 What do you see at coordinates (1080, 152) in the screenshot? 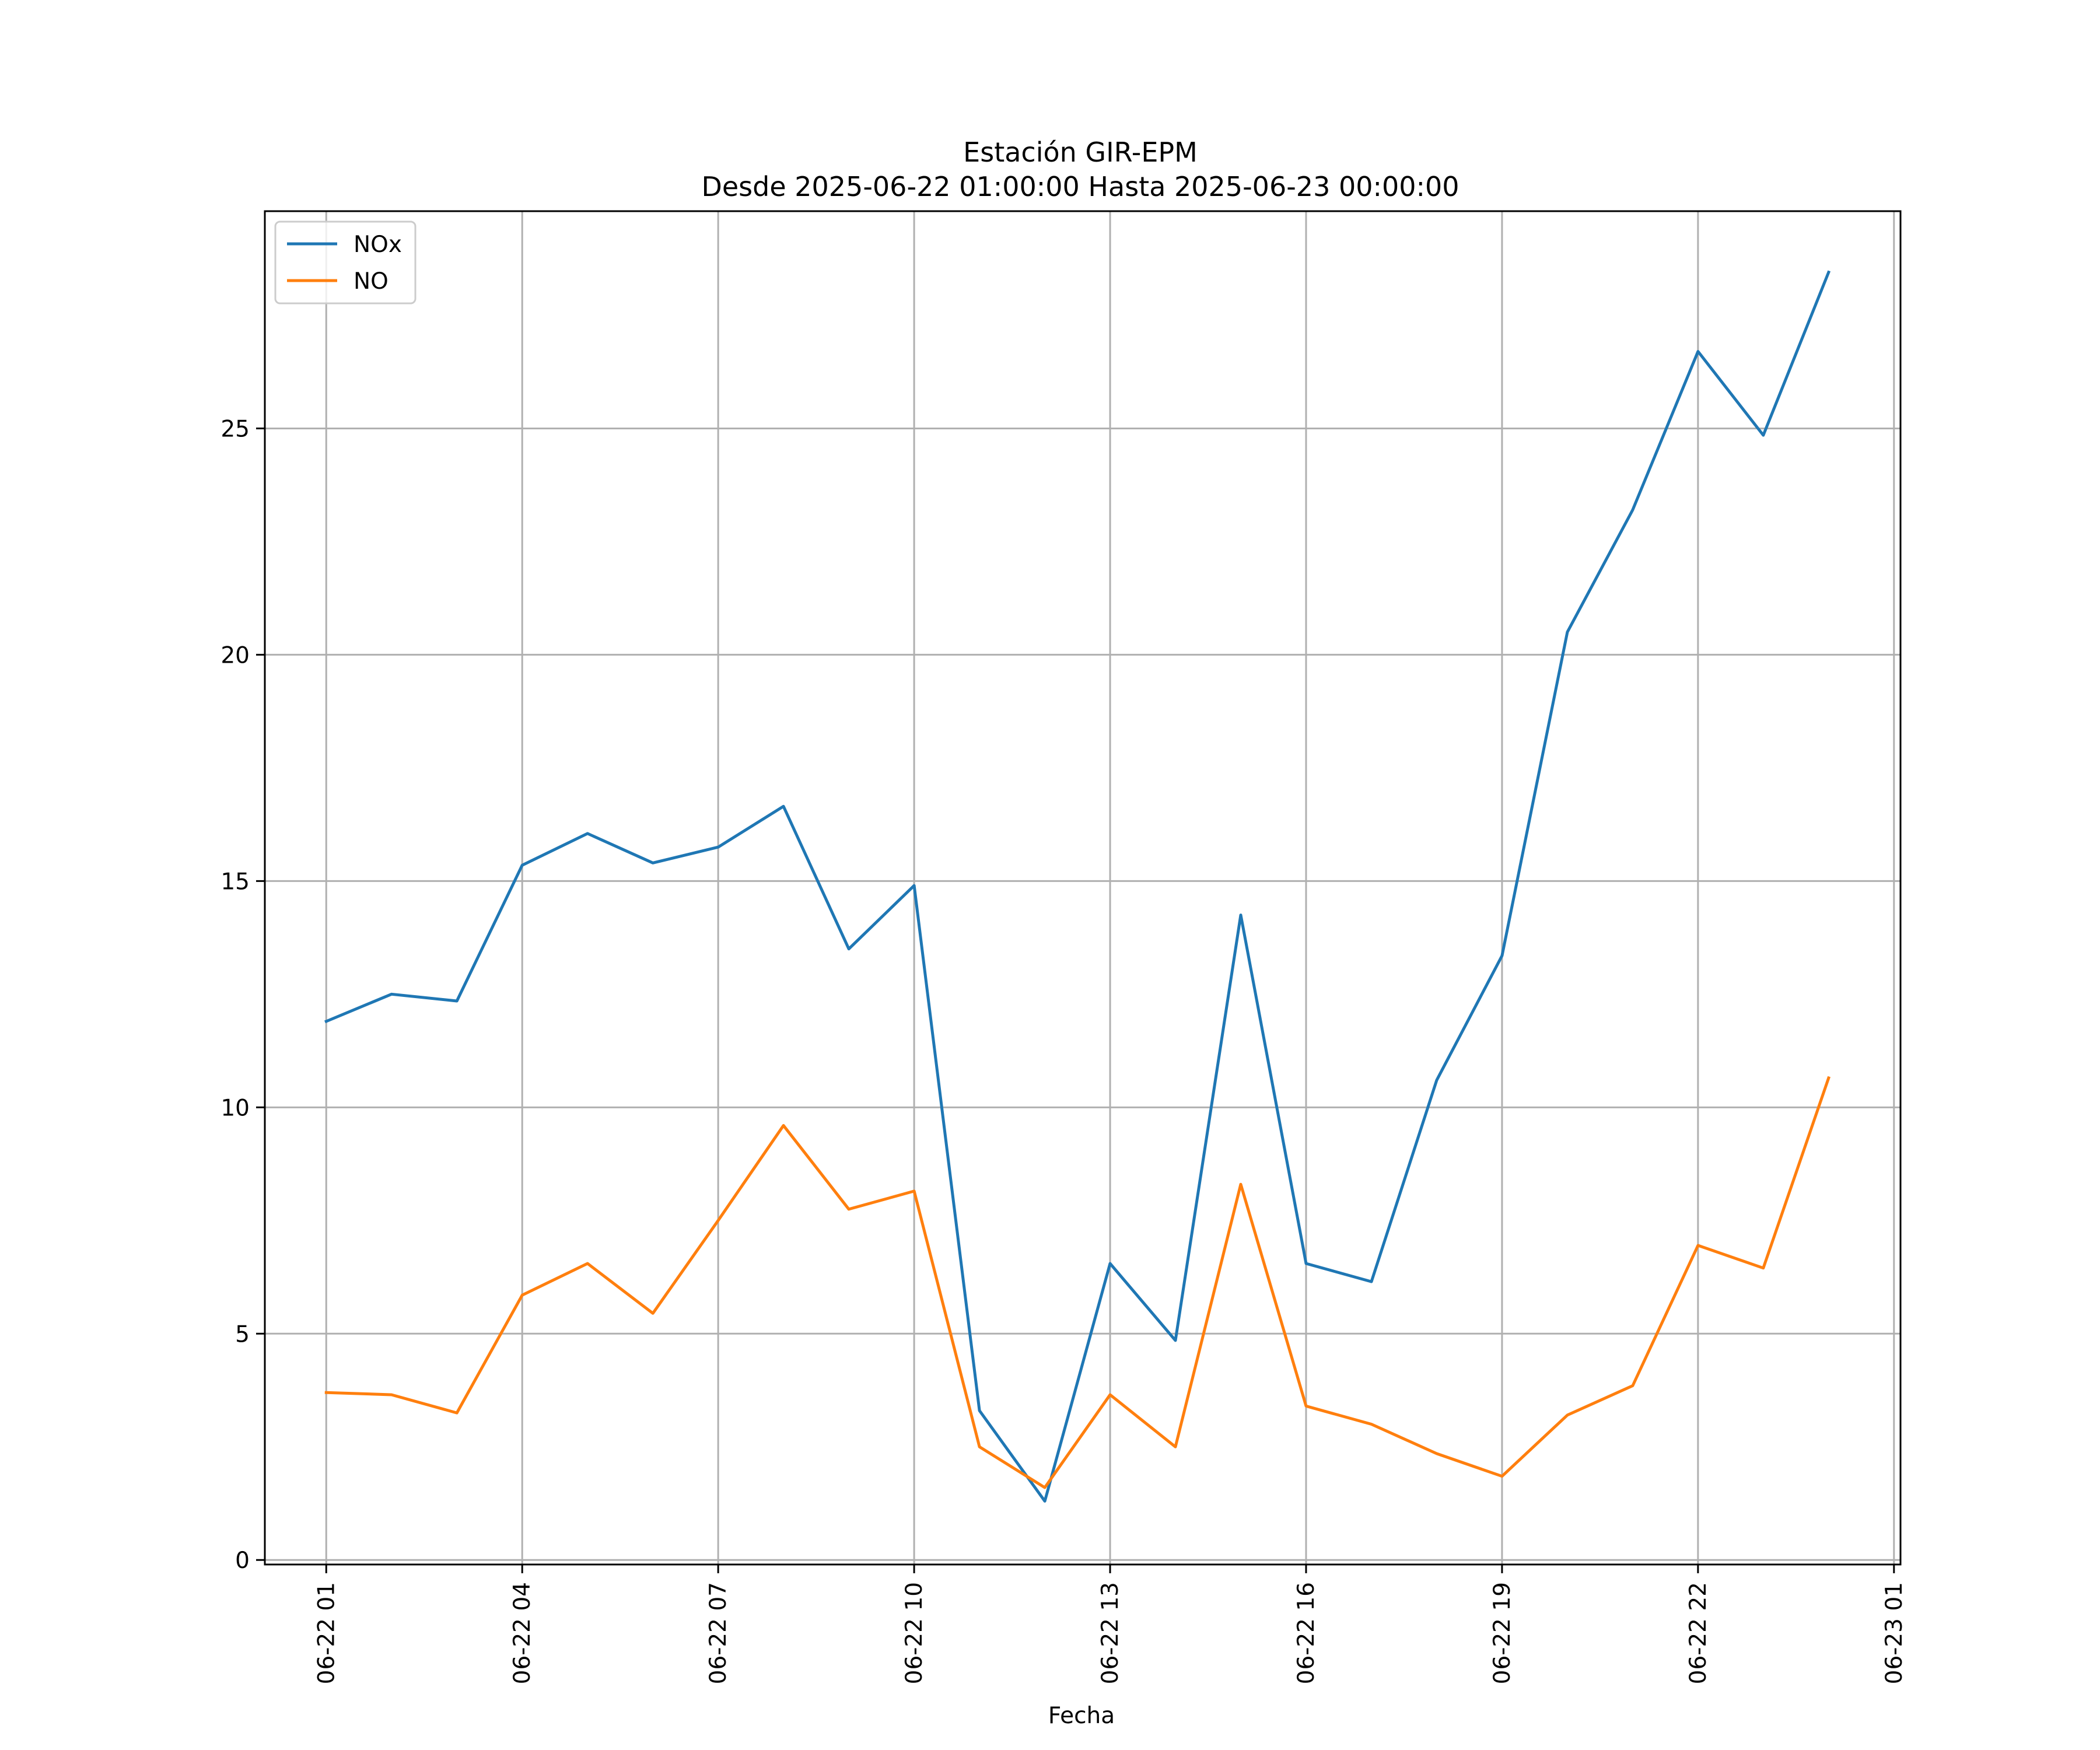
I see `chart-title: Estación GIR-EPM` at bounding box center [1080, 152].